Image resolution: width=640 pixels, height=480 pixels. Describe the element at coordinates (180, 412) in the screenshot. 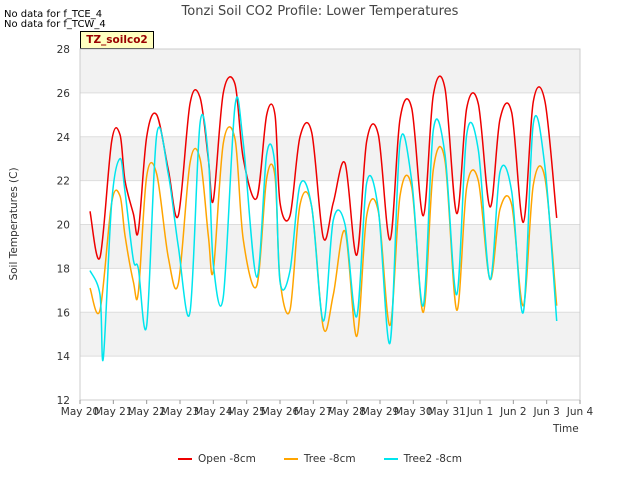

I see `x-tick-label: May 23` at that location.